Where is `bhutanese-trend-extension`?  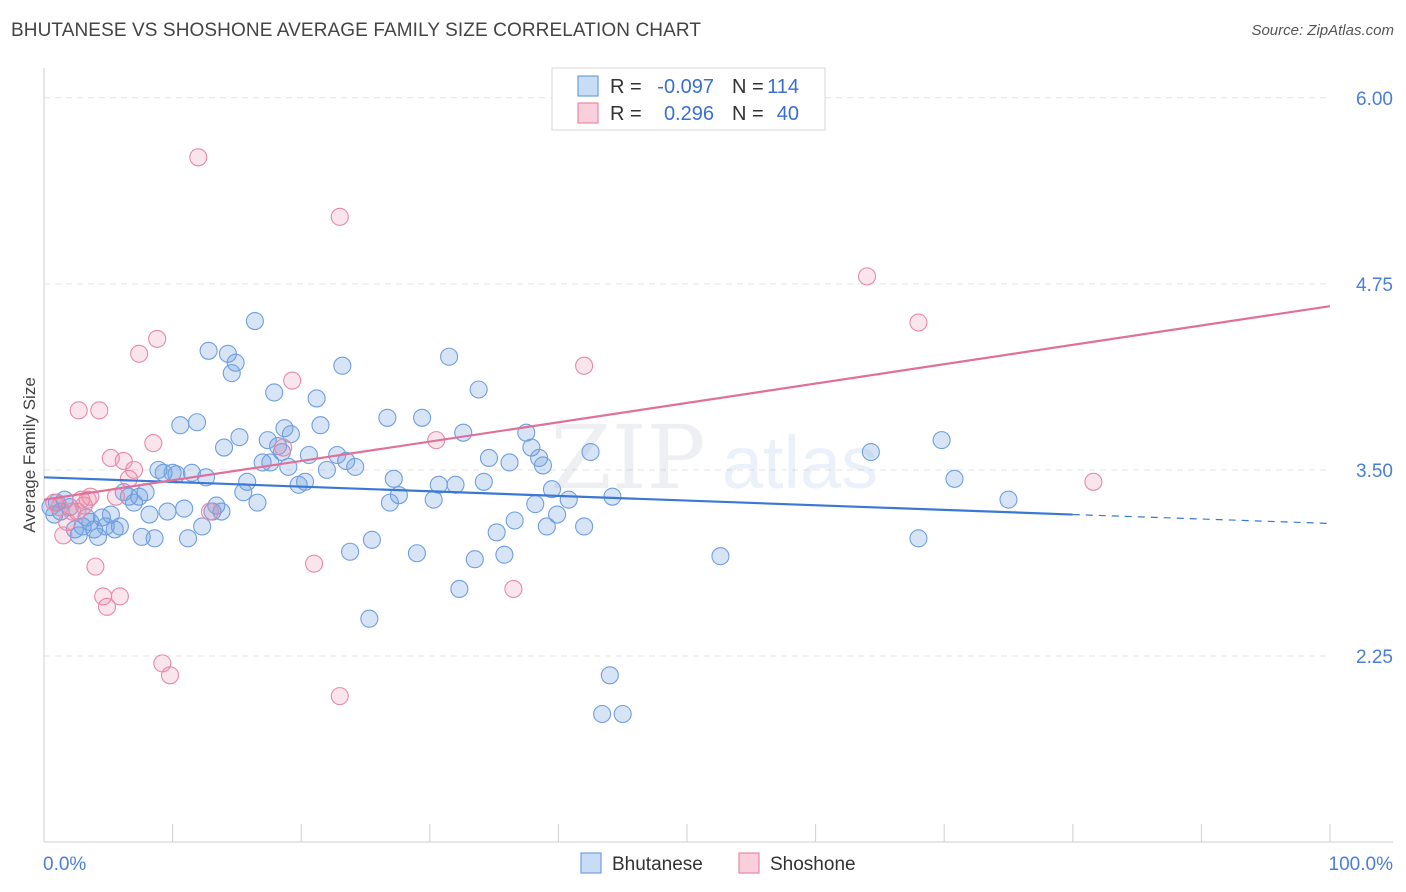 bhutanese-trend-extension is located at coordinates (1201, 519).